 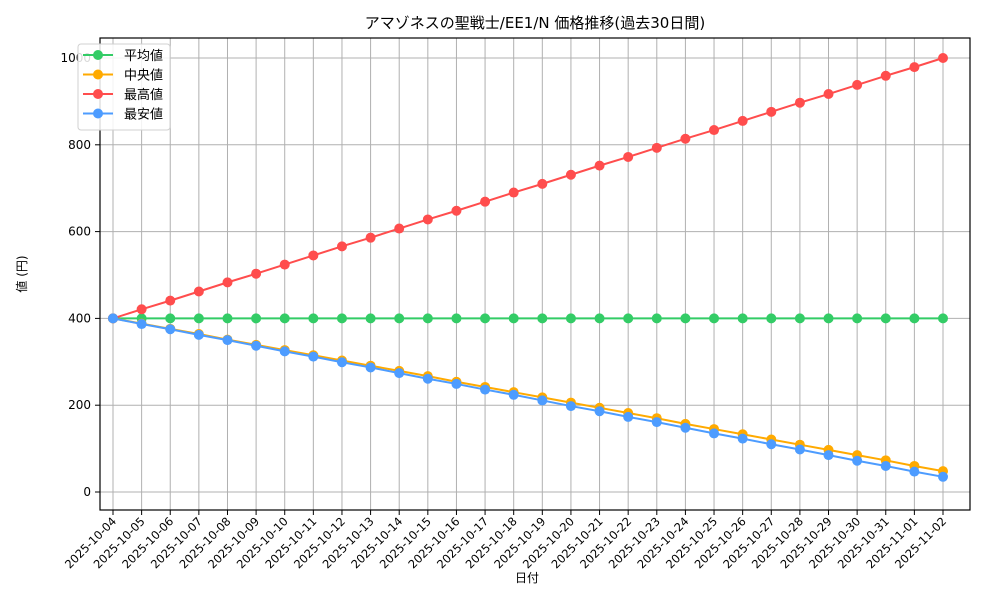 I want to click on y-tick-label: 600, so click(x=79, y=232).